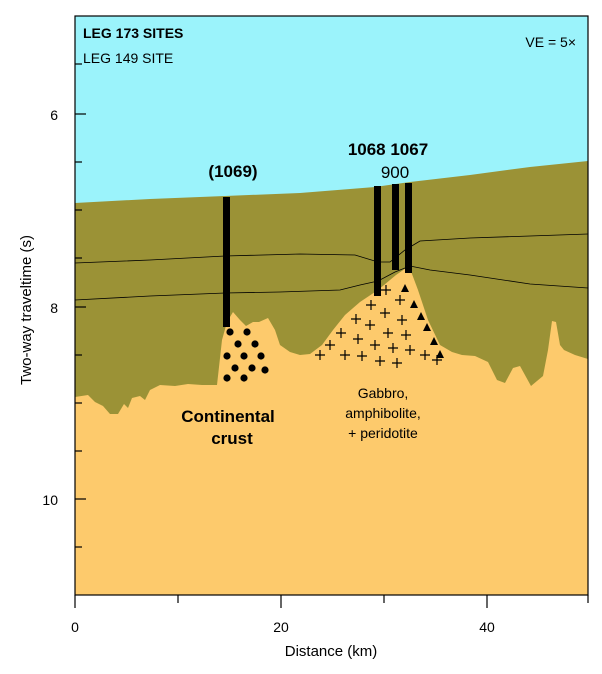  I want to click on y-tick-label-6: 6, so click(54, 115).